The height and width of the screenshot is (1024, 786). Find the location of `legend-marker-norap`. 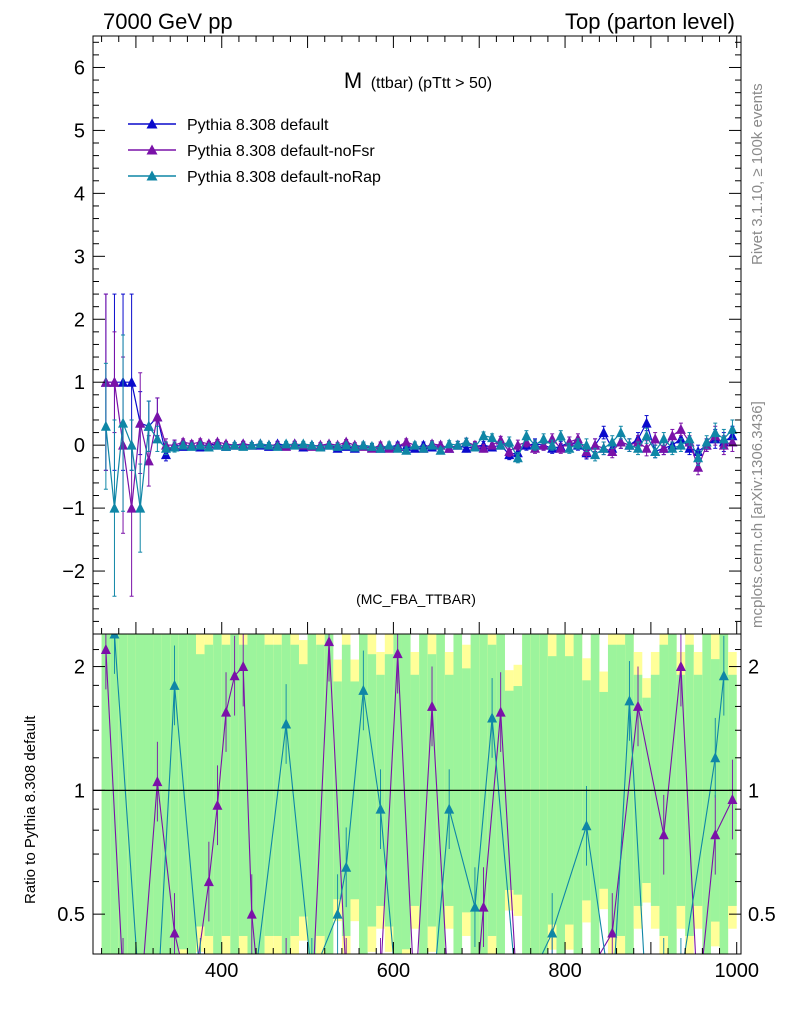

legend-marker-norap is located at coordinates (152, 175).